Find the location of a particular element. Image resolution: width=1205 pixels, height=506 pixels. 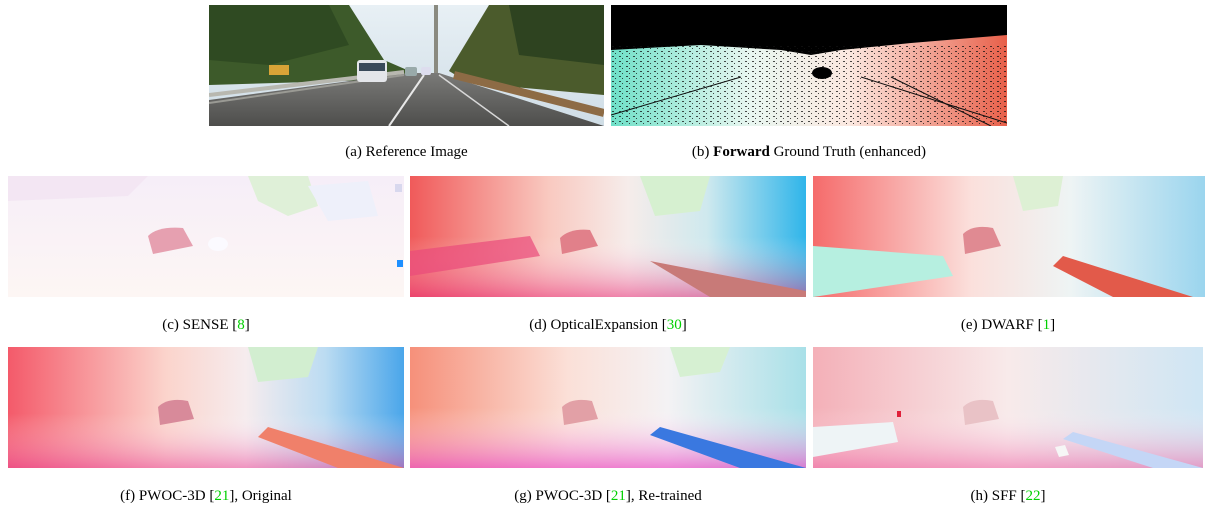

pwoc3d-original-flow is located at coordinates (206, 407).